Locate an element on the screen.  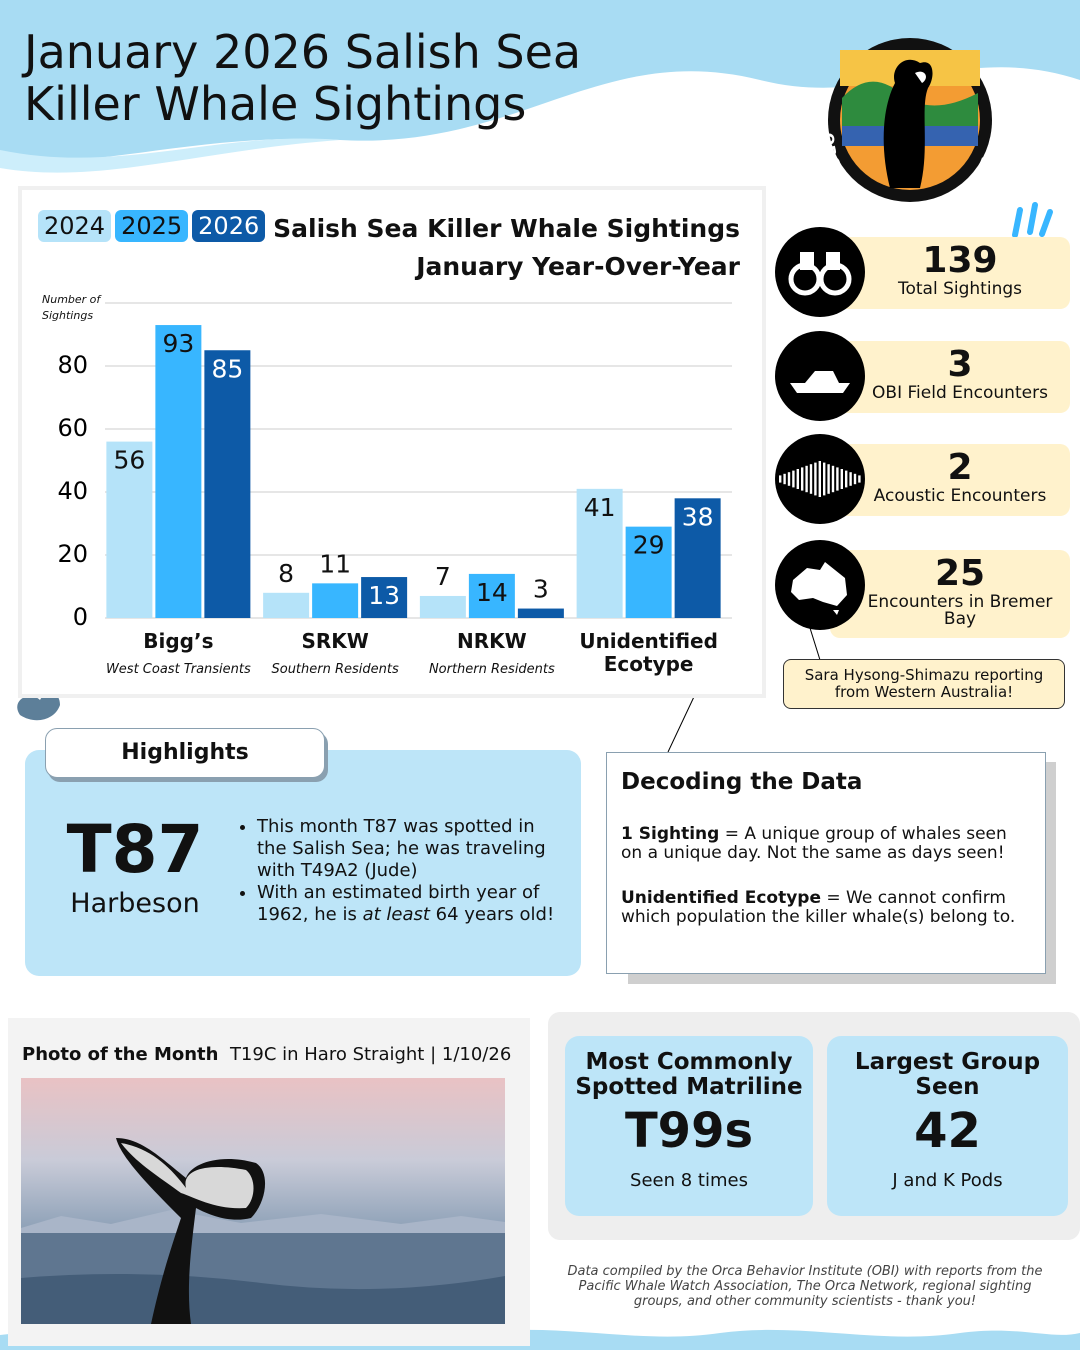
stat-value: 3 is located at coordinates (960, 364).